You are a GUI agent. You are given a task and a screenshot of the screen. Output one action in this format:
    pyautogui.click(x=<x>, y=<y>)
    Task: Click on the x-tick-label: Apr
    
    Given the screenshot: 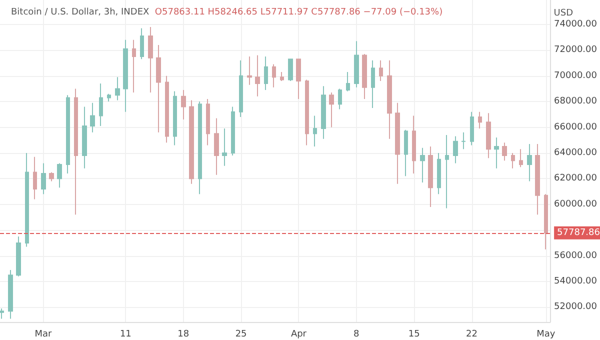 What is the action you would take?
    pyautogui.click(x=298, y=335)
    